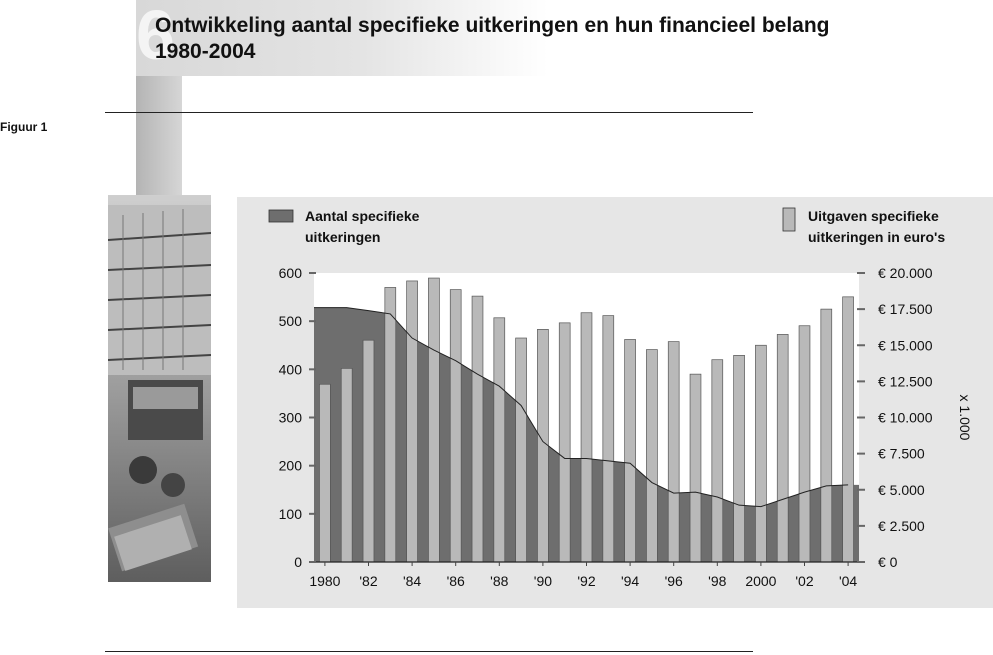 This screenshot has height=655, width=993. I want to click on x-tick-label: 2000, so click(760, 581).